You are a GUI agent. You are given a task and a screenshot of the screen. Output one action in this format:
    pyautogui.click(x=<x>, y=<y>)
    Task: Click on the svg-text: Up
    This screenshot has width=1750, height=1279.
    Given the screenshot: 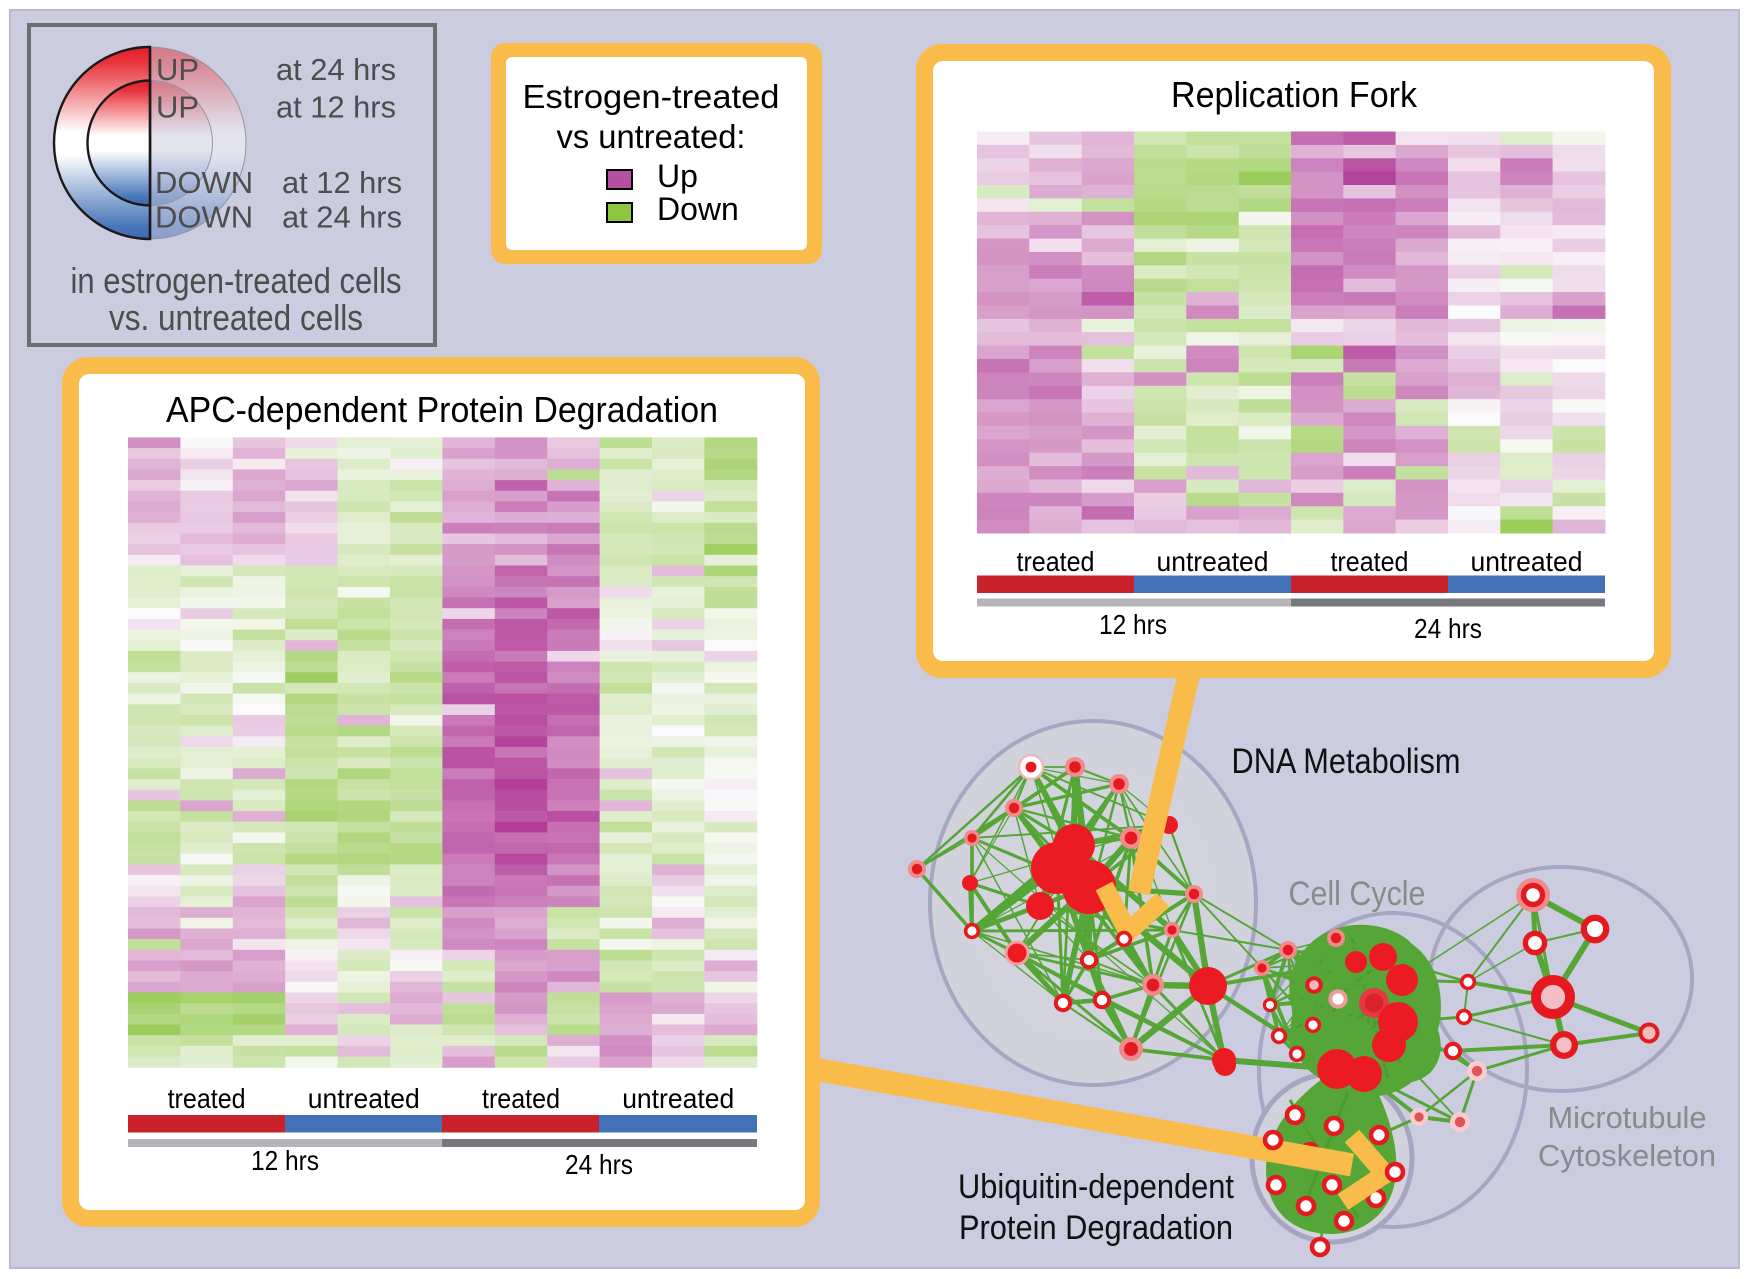 What is the action you would take?
    pyautogui.click(x=677, y=176)
    